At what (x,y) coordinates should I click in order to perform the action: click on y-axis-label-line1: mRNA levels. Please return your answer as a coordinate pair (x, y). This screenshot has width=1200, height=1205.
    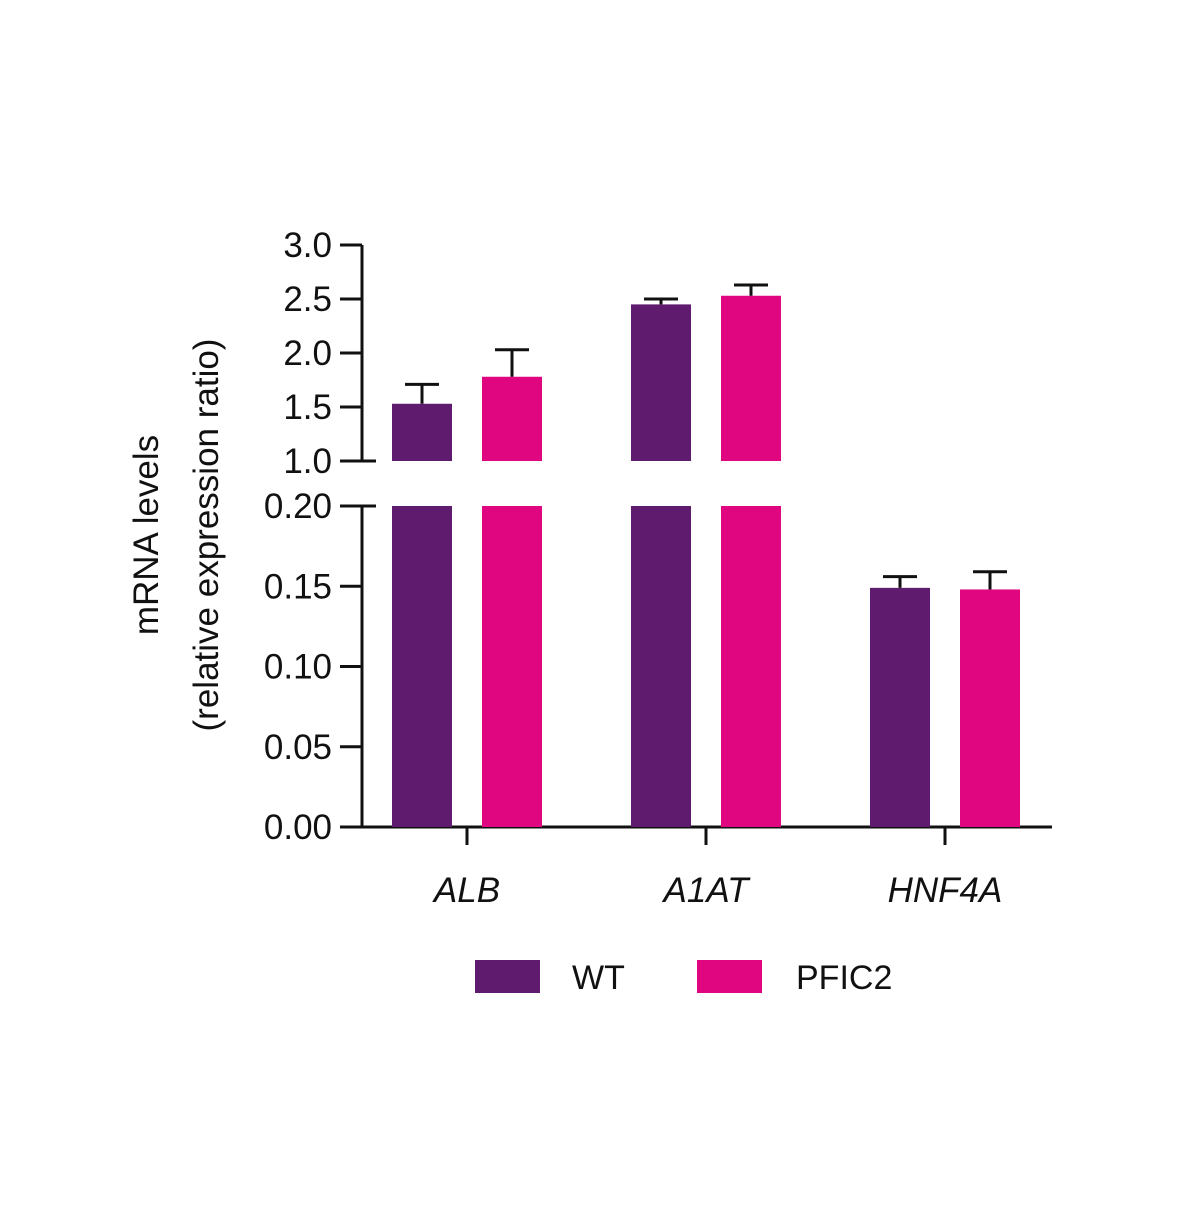
    Looking at the image, I should click on (146, 535).